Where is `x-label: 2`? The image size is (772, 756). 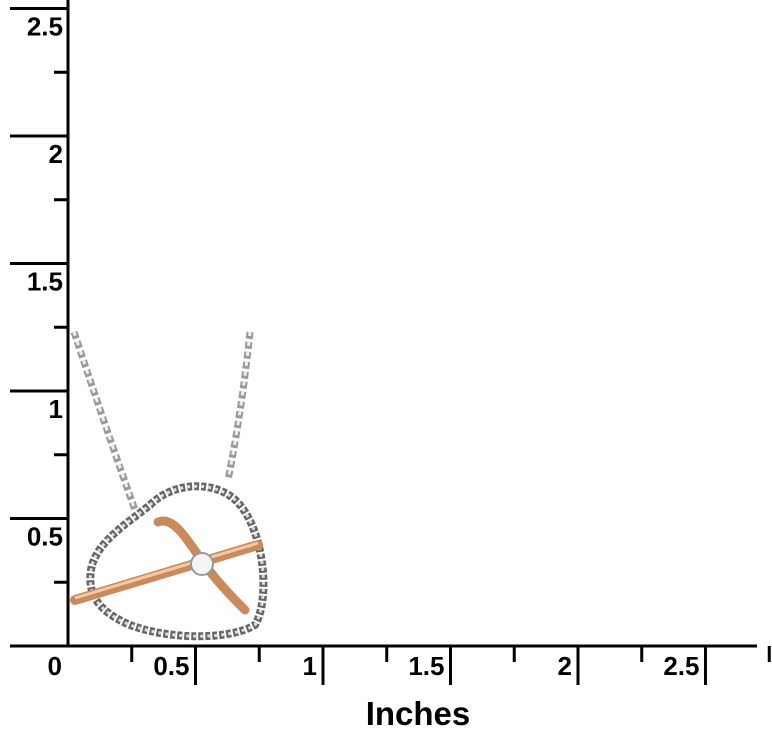 x-label: 2 is located at coordinates (565, 666).